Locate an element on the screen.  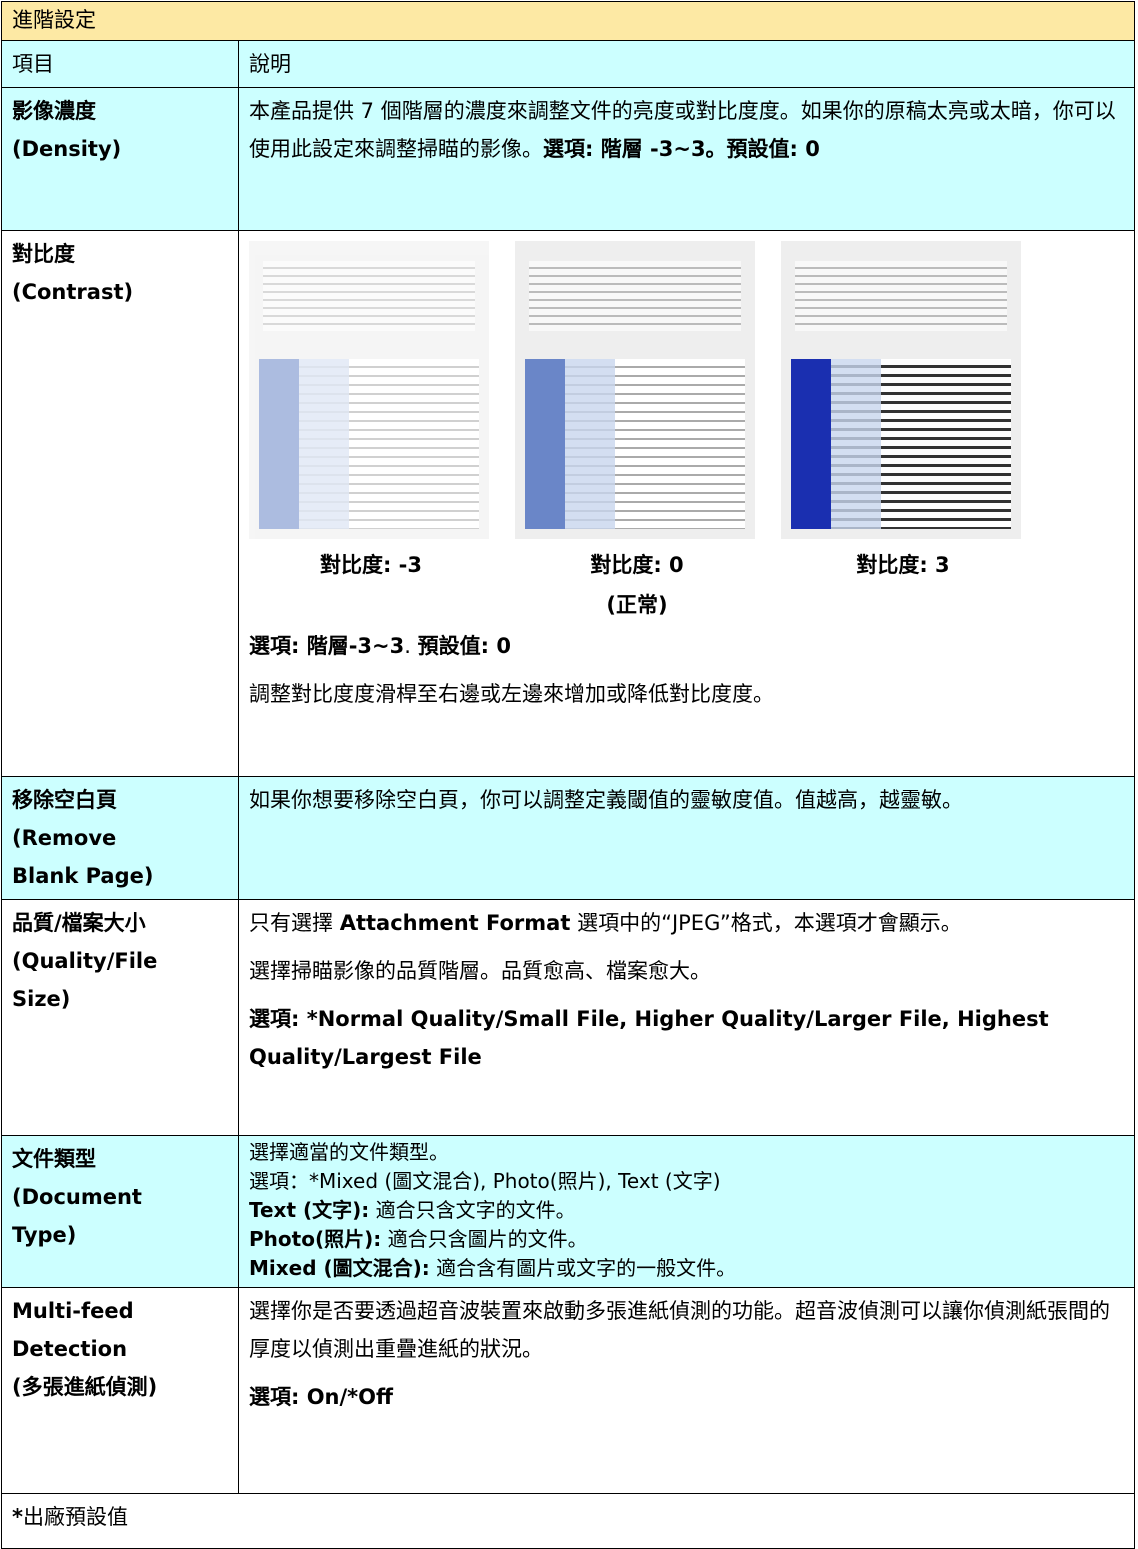
text-run: 適合只含圖片的文件。 is located at coordinates (484, 1239).